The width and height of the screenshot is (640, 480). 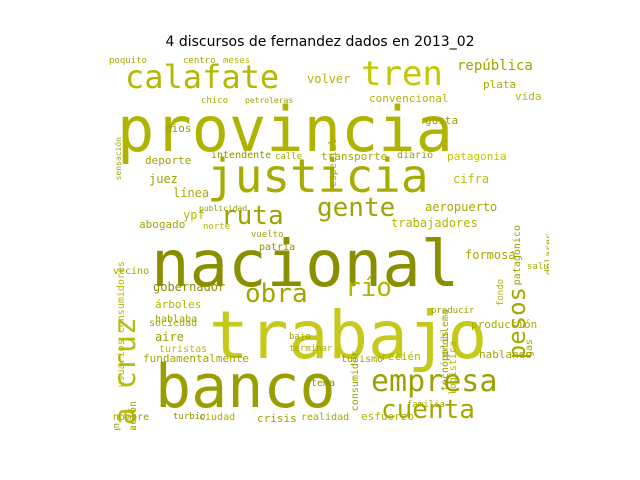 I want to click on word-82: sensación, so click(x=118, y=159).